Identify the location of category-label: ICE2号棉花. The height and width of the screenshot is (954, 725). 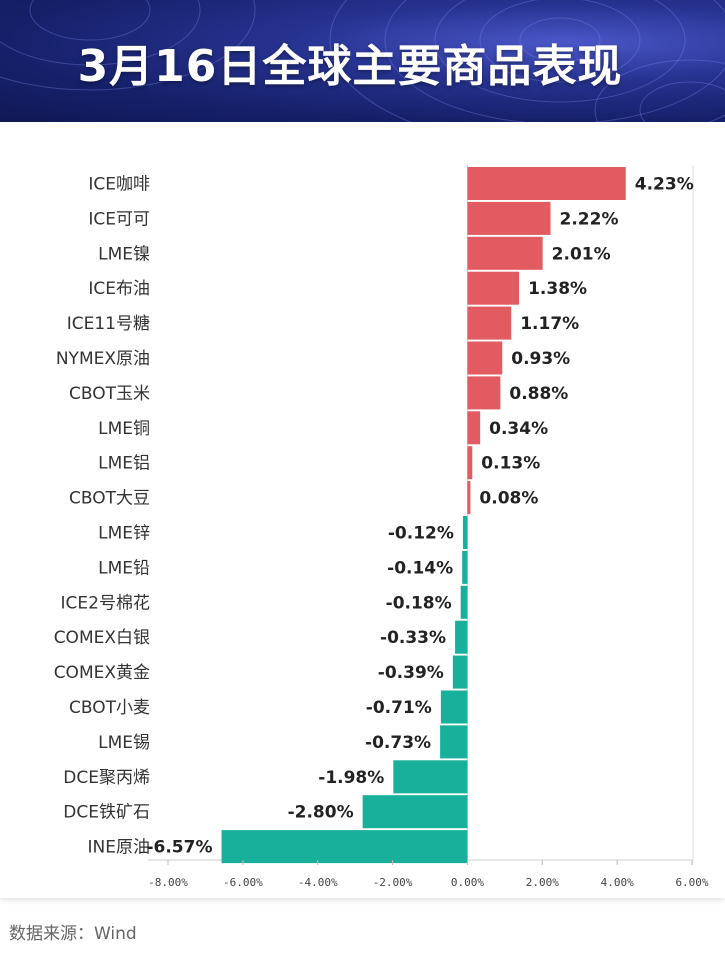
(105, 603).